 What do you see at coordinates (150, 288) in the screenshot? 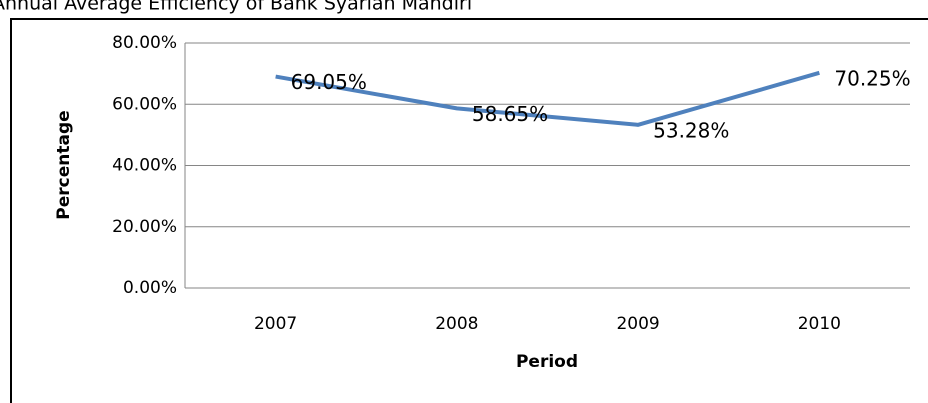
I see `y-tick-label: 0.00%` at bounding box center [150, 288].